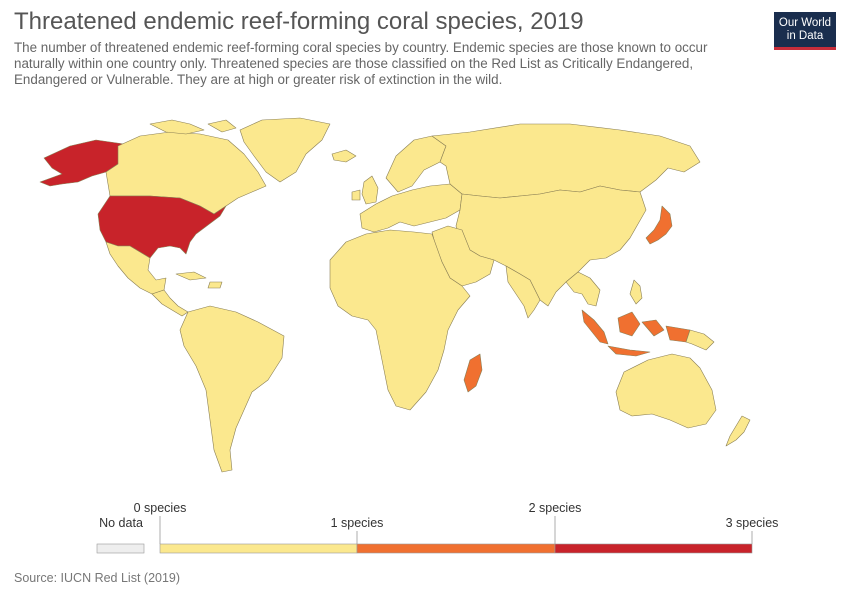  I want to click on region-southeast-asia, so click(583, 289).